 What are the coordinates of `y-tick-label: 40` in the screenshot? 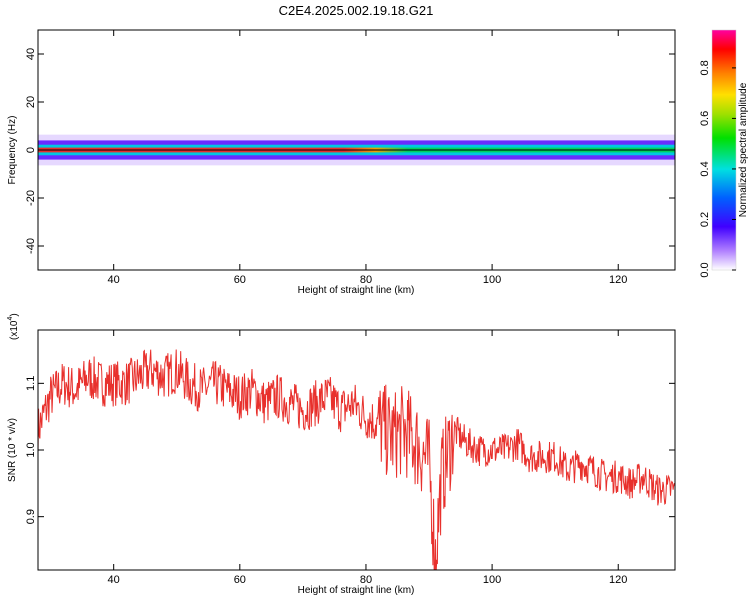 It's located at (31, 54).